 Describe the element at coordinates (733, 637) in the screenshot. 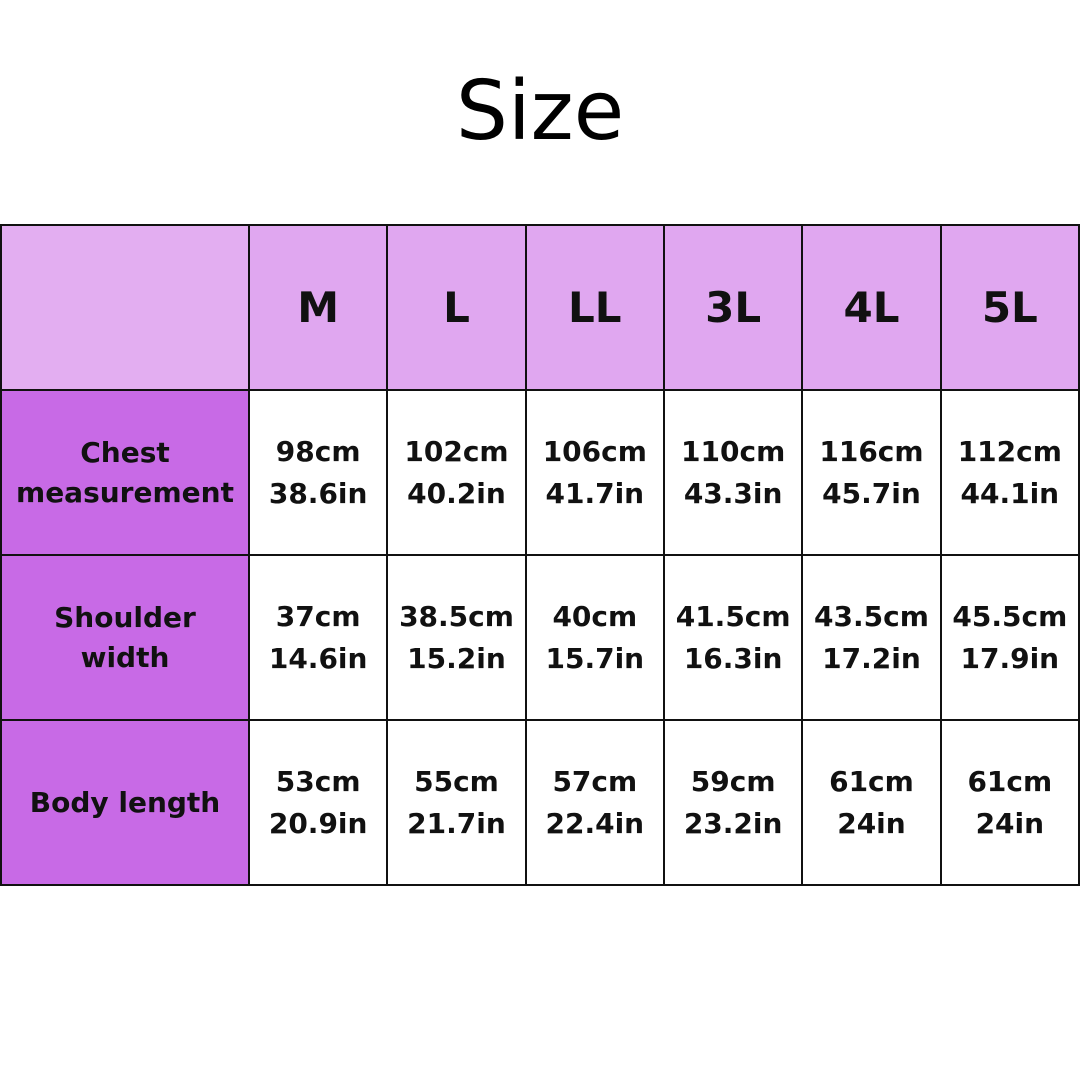

I see `size-cell: 41.5cm 16.3in` at that location.